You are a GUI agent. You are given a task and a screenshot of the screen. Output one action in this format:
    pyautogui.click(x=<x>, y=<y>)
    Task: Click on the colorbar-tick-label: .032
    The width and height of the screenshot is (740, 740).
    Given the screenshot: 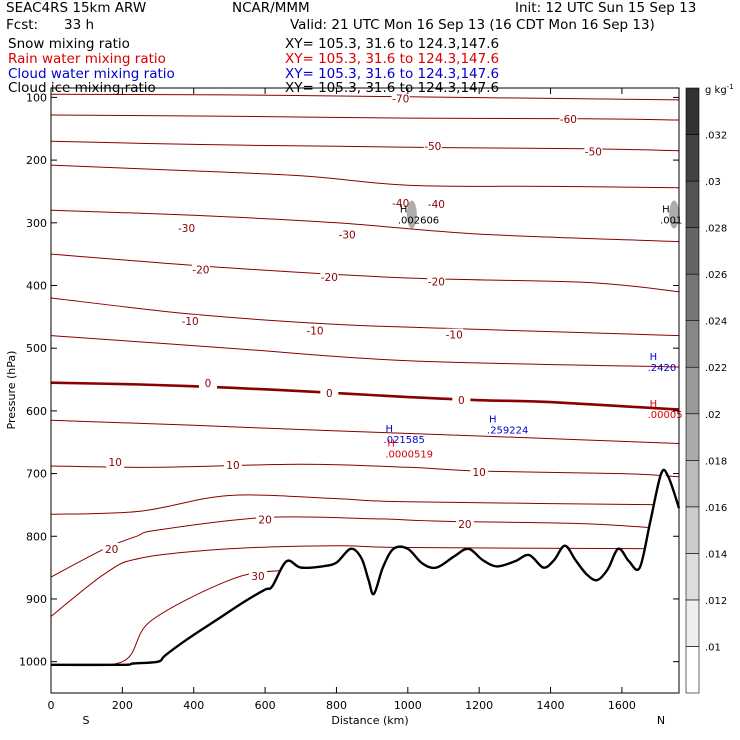 What is the action you would take?
    pyautogui.click(x=716, y=136)
    